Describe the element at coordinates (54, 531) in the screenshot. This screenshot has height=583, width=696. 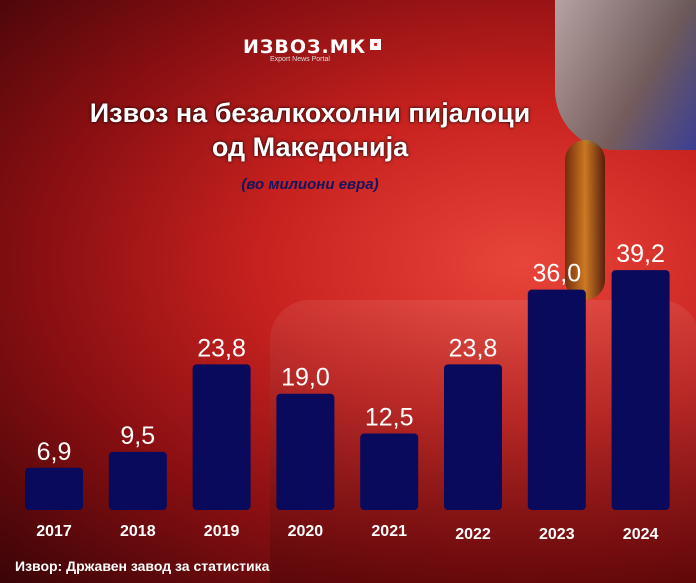
I see `x-tick-label: 2017` at that location.